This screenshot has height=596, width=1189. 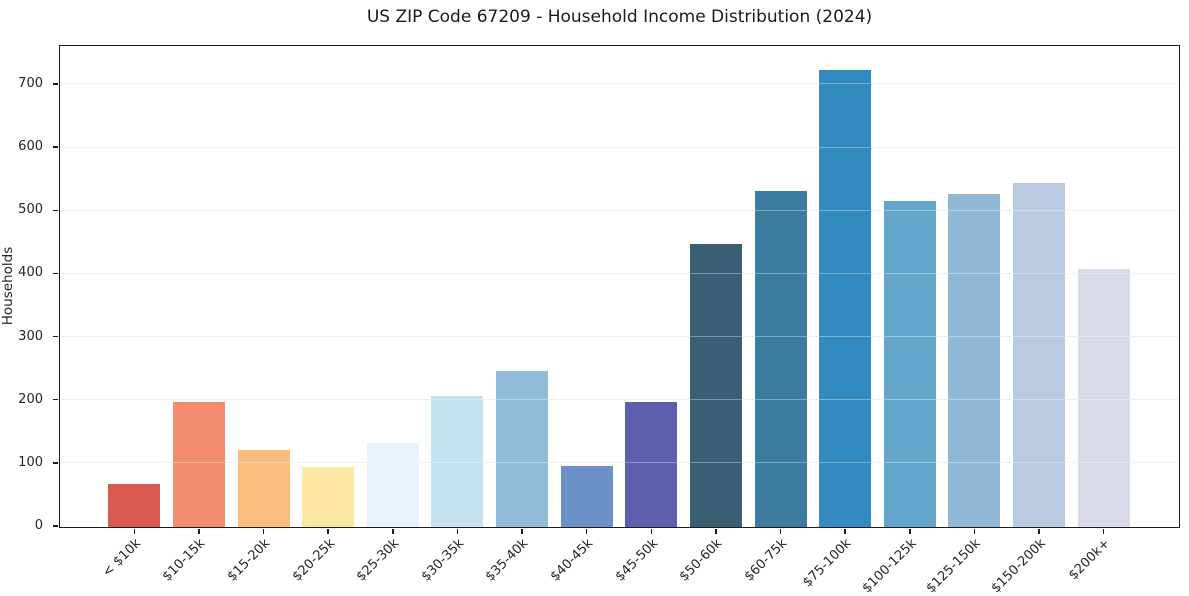 I want to click on x-tick-label-7: $35-40k, so click(x=507, y=560).